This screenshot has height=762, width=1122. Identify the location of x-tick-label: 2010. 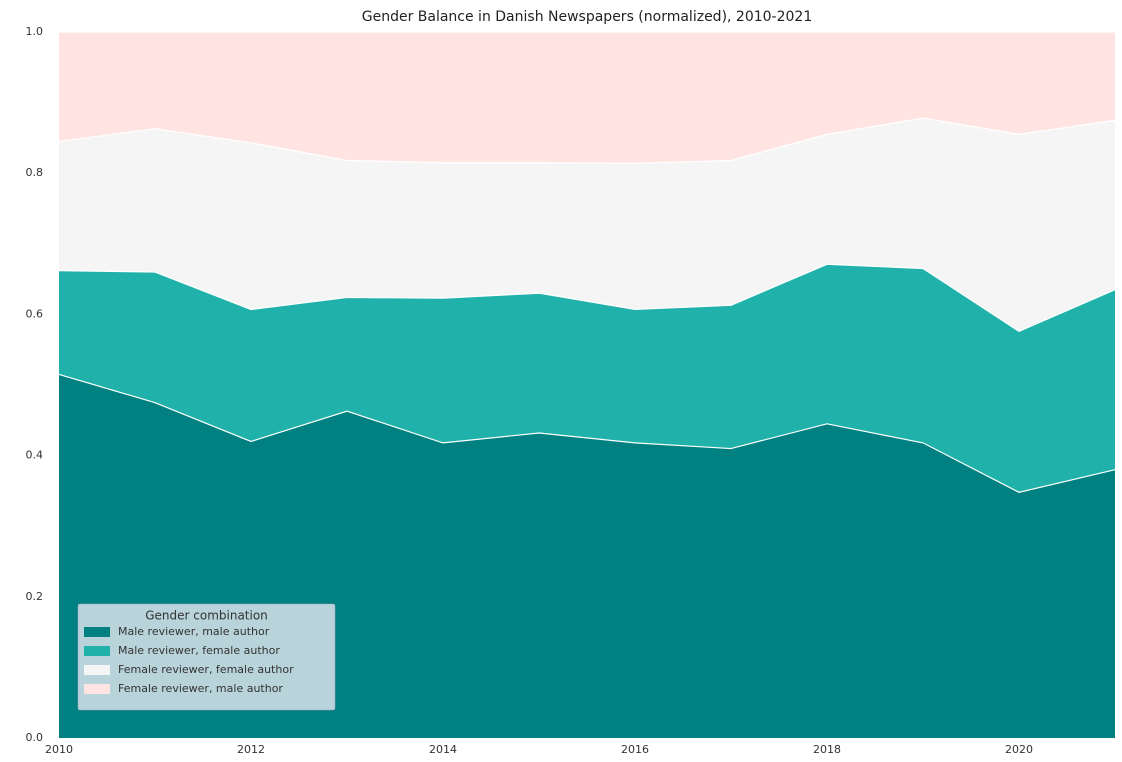
(59, 749).